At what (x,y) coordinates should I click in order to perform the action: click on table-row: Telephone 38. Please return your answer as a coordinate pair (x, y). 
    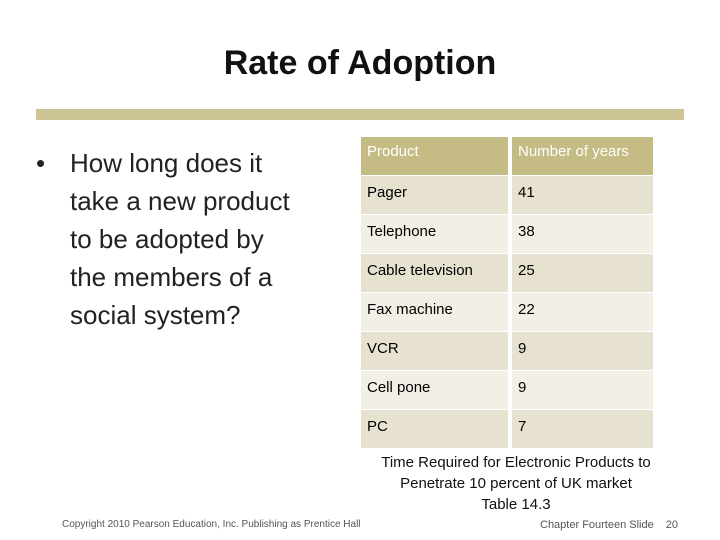
    Looking at the image, I should click on (507, 234).